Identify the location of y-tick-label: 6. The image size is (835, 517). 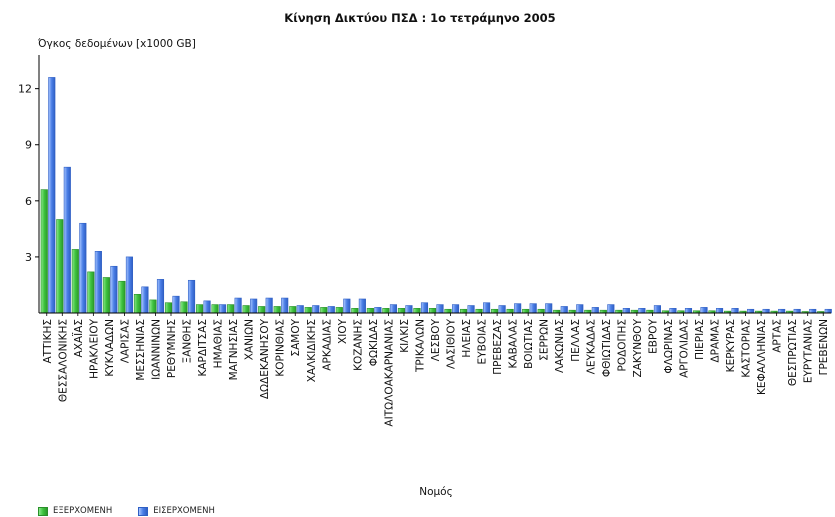
(28, 201).